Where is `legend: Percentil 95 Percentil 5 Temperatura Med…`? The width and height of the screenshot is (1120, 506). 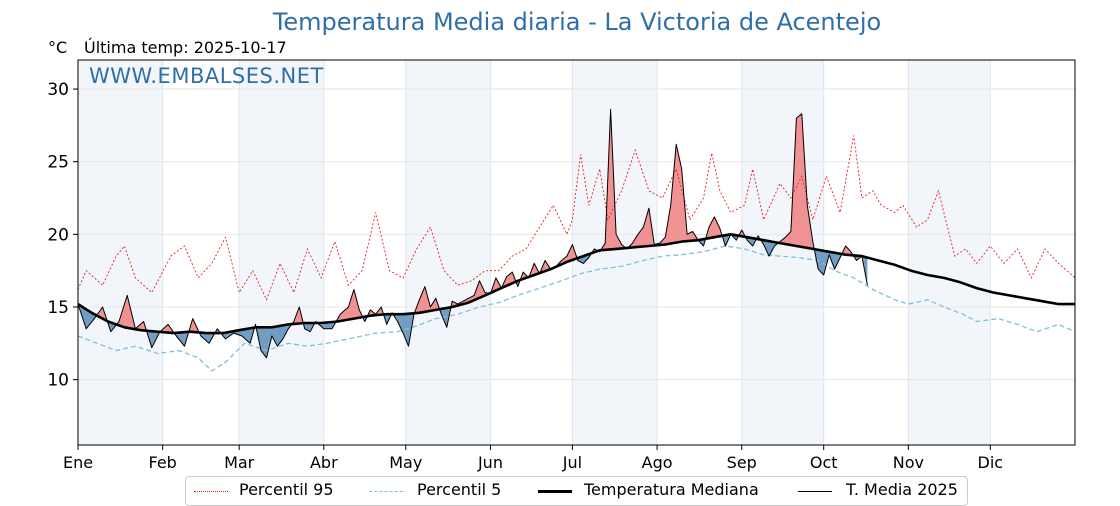 legend: Percentil 95 Percentil 5 Temperatura Med… is located at coordinates (576, 491).